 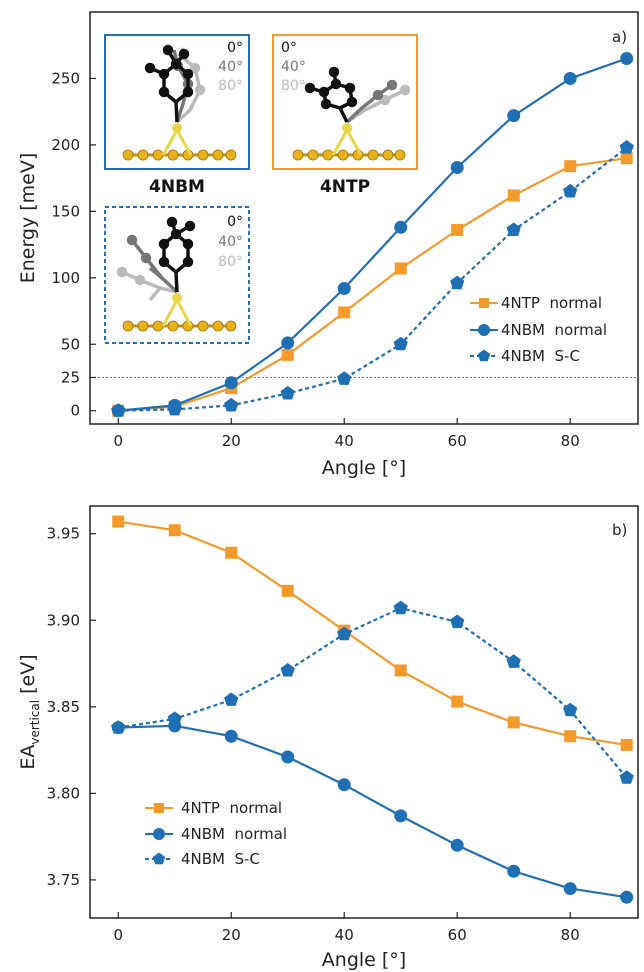 I want to click on legend-b-4nbm-sc: 4NBM S-C, so click(x=220, y=859).